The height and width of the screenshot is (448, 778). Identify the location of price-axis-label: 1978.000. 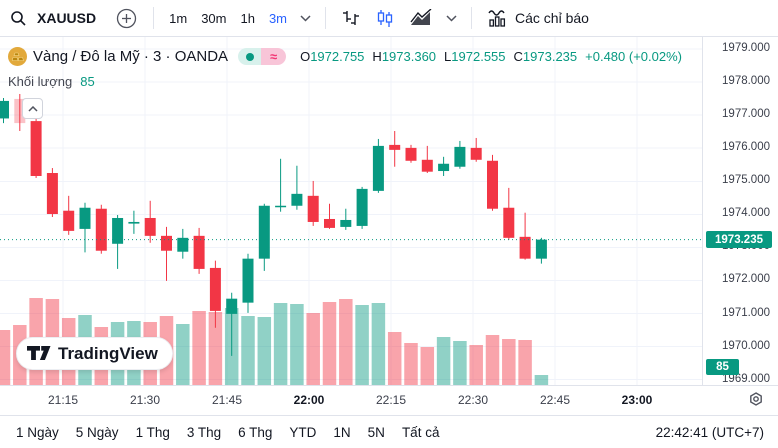
(746, 81).